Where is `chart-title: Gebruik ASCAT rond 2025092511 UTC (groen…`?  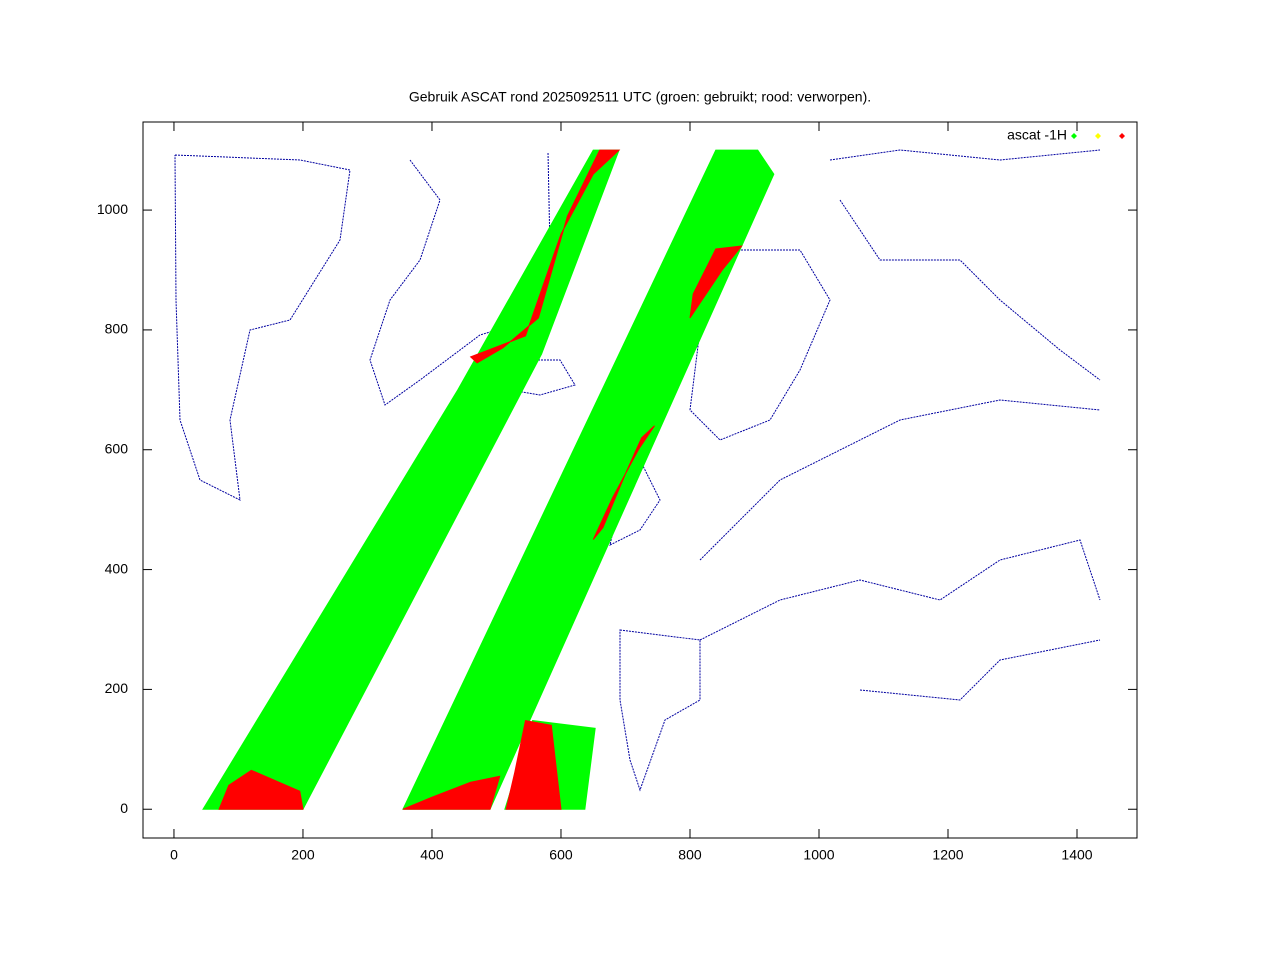
chart-title: Gebruik ASCAT rond 2025092511 UTC (groen… is located at coordinates (640, 97).